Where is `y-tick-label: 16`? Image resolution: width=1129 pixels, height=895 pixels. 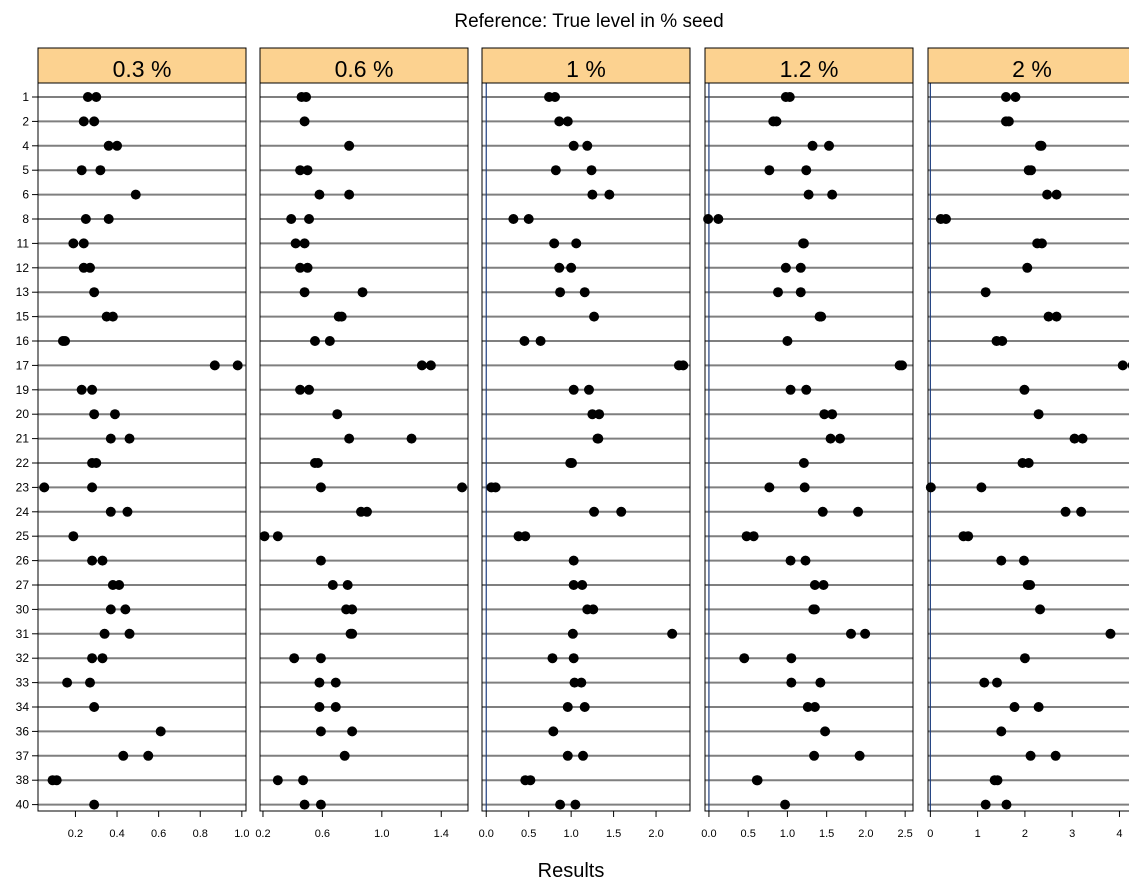 y-tick-label: 16 is located at coordinates (23, 341).